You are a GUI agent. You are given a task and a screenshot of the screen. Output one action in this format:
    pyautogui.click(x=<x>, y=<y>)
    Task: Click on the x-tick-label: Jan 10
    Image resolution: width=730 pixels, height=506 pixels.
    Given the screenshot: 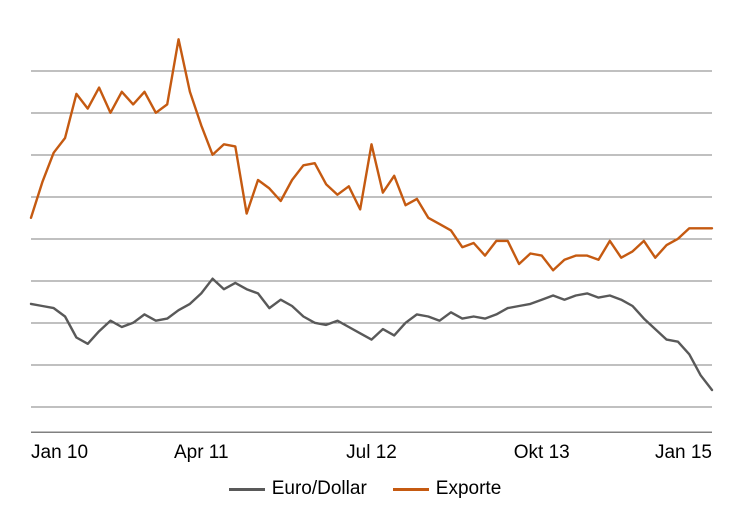 What is the action you would take?
    pyautogui.click(x=59, y=452)
    